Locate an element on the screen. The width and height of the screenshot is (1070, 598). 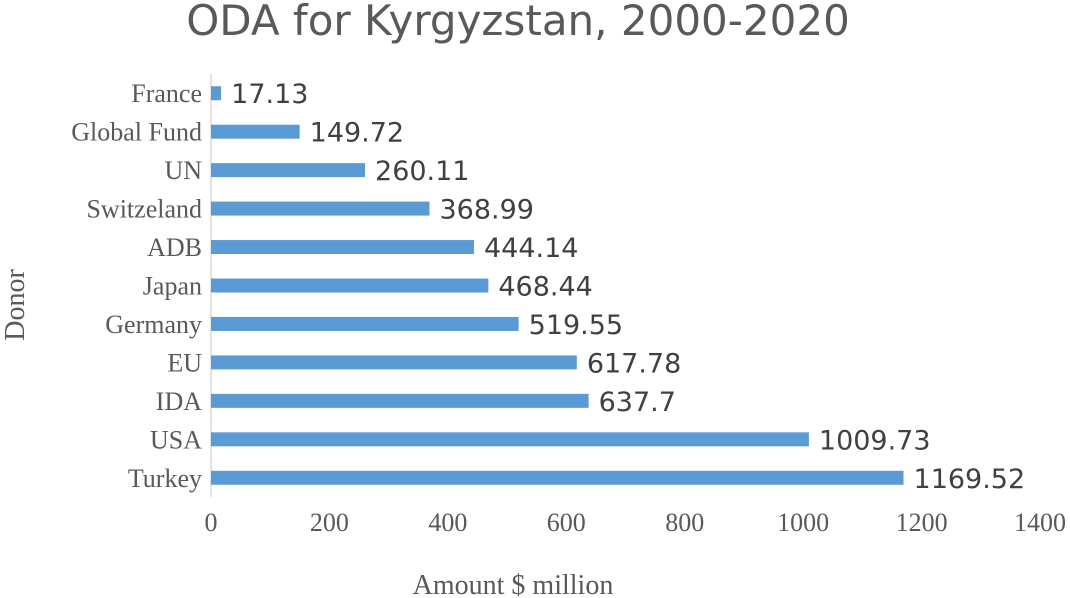
x-tick-label: 400 is located at coordinates (447, 522).